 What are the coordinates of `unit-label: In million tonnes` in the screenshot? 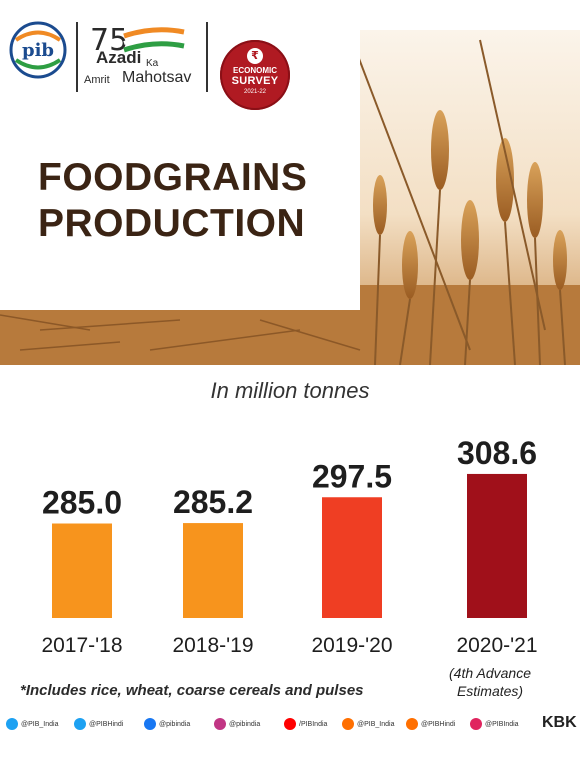 It's located at (290, 390).